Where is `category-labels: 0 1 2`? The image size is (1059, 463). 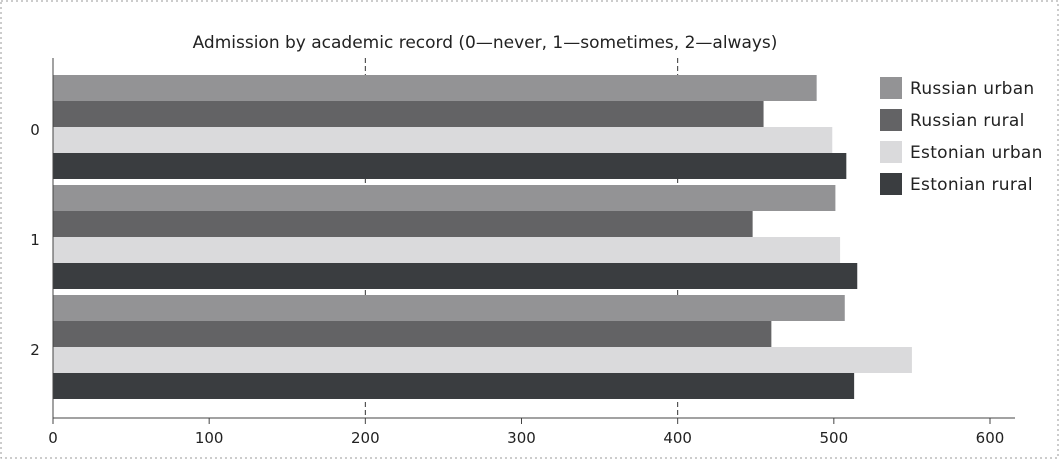 category-labels: 0 1 2 is located at coordinates (35, 240).